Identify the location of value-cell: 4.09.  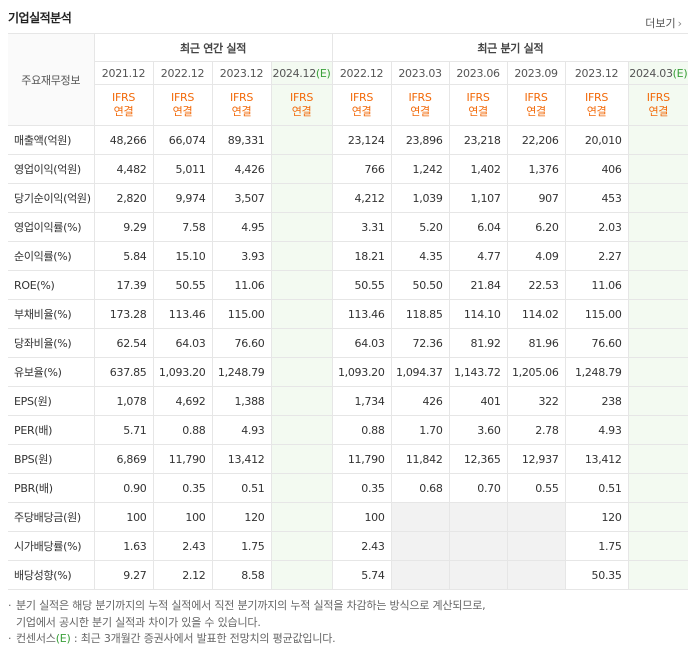
(536, 256).